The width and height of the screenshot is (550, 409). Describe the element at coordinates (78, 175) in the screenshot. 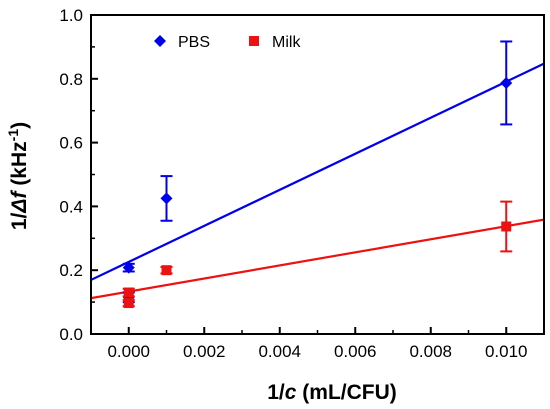

I see `y-axis-ticks: 0.0 0.2 0.4 0.6 0.8 1.0` at that location.